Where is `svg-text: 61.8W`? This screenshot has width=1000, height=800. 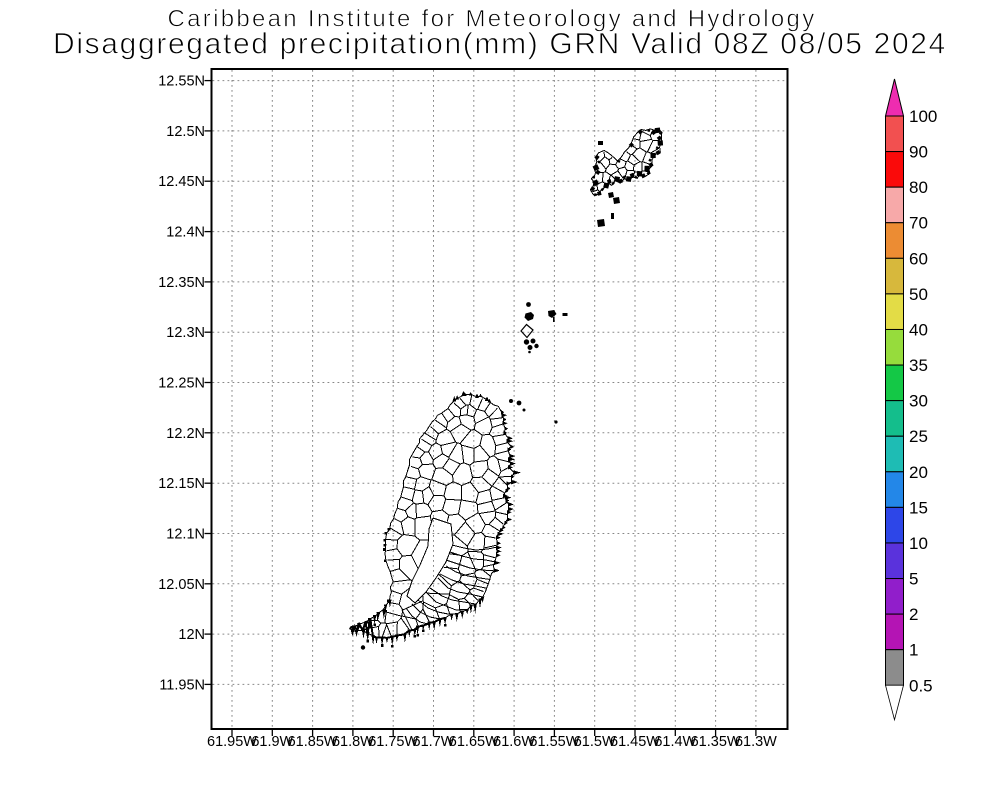
svg-text: 61.8W is located at coordinates (353, 742).